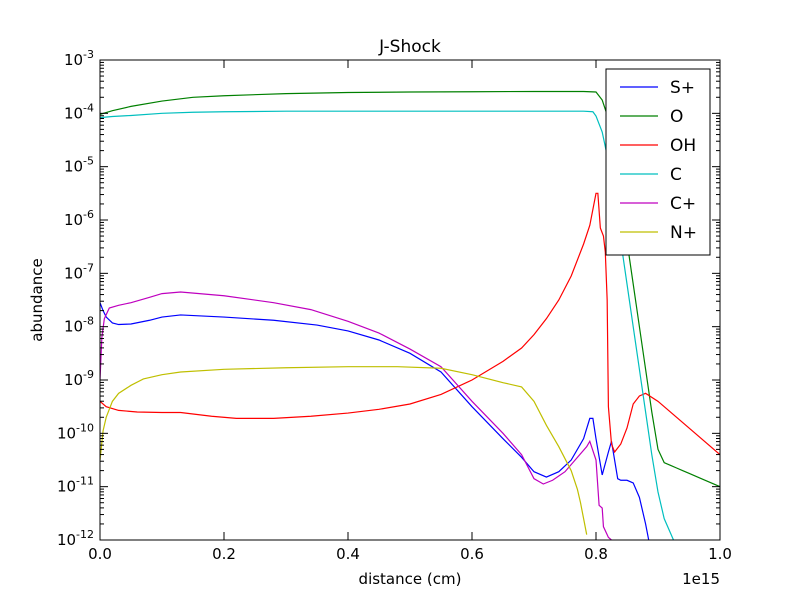  Describe the element at coordinates (410, 579) in the screenshot. I see `x-axis-label: distance (cm)` at that location.